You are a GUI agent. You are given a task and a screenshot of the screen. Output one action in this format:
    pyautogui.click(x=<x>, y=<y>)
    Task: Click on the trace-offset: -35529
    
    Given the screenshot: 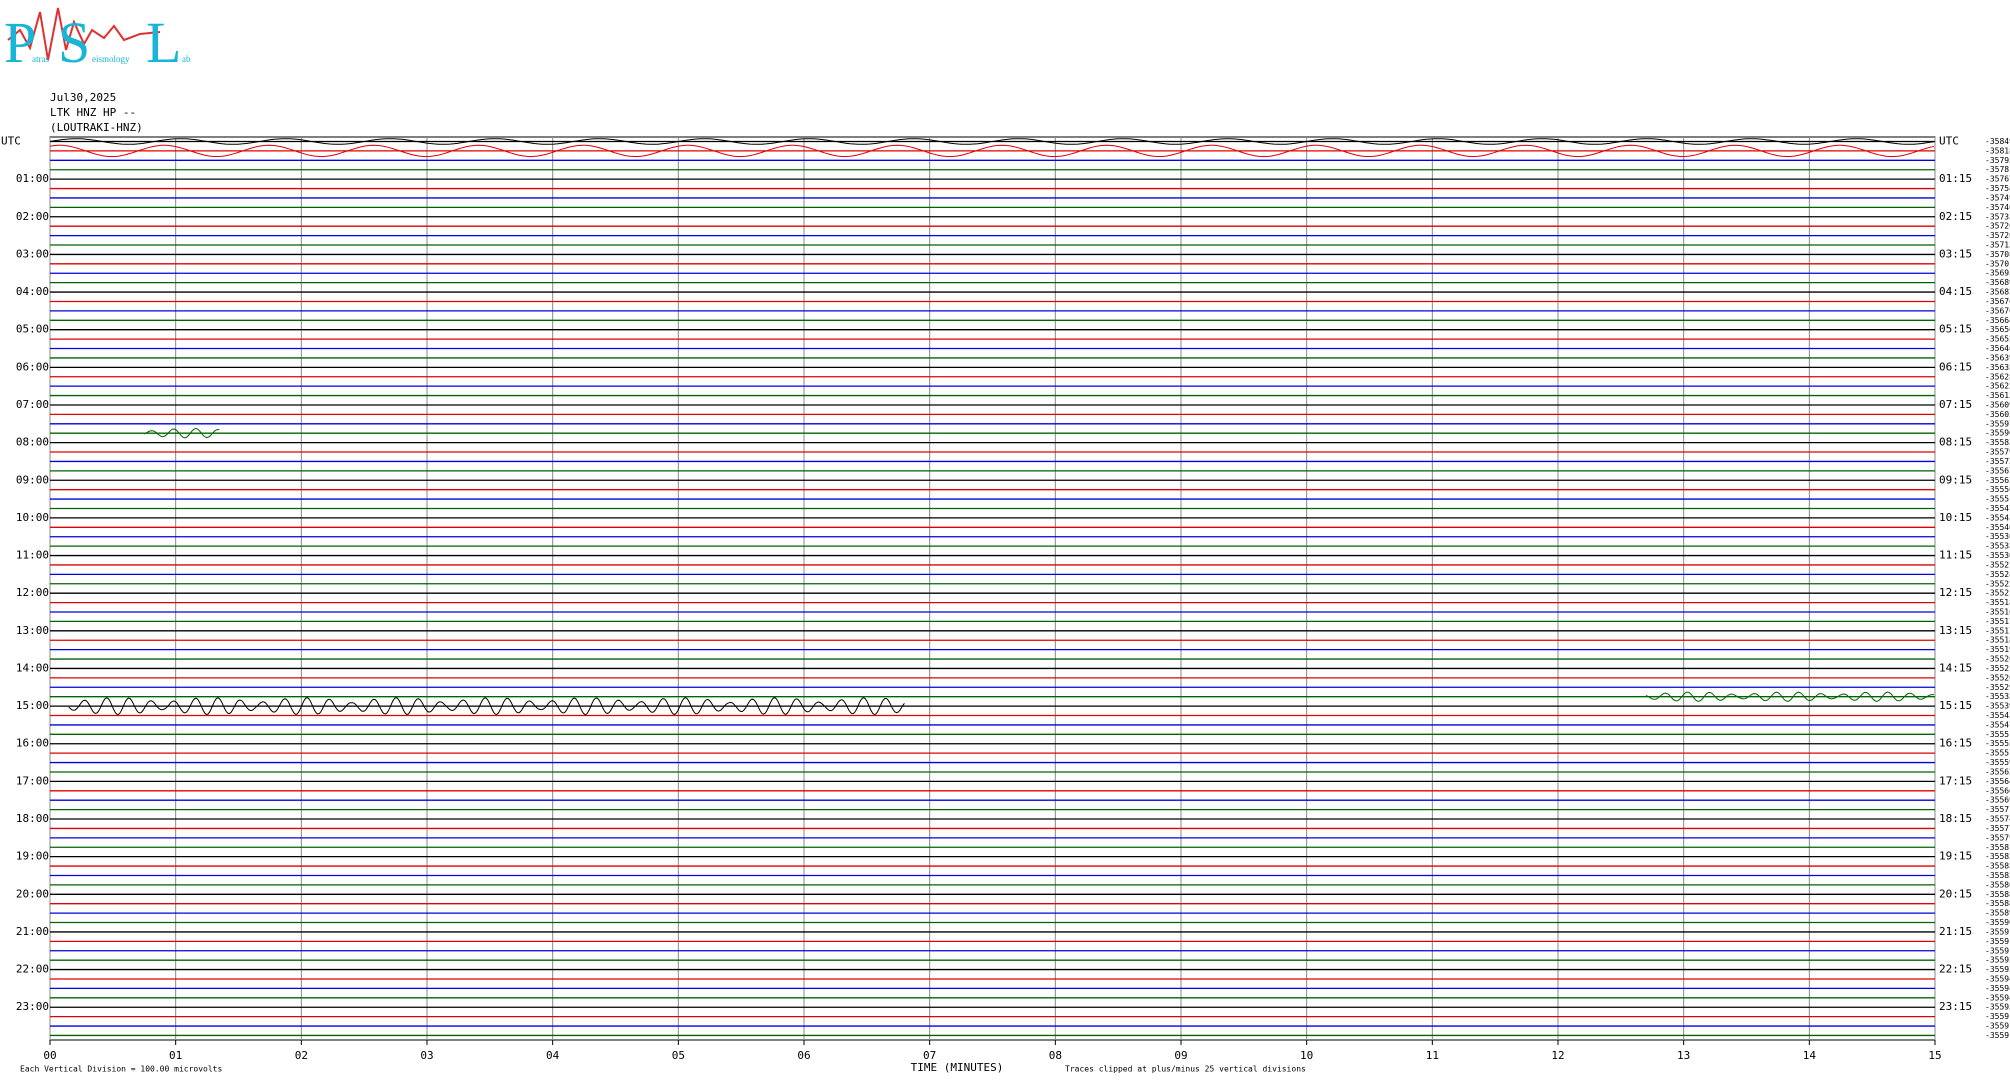 What is the action you would take?
    pyautogui.click(x=1997, y=687)
    